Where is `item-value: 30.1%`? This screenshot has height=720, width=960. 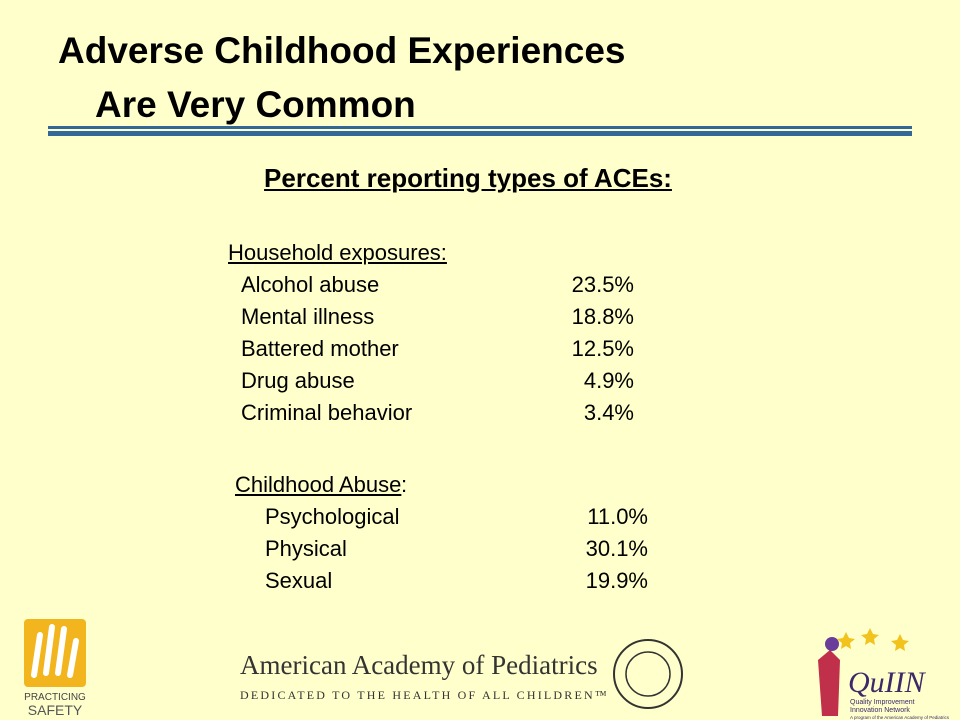 item-value: 30.1% is located at coordinates (616, 548).